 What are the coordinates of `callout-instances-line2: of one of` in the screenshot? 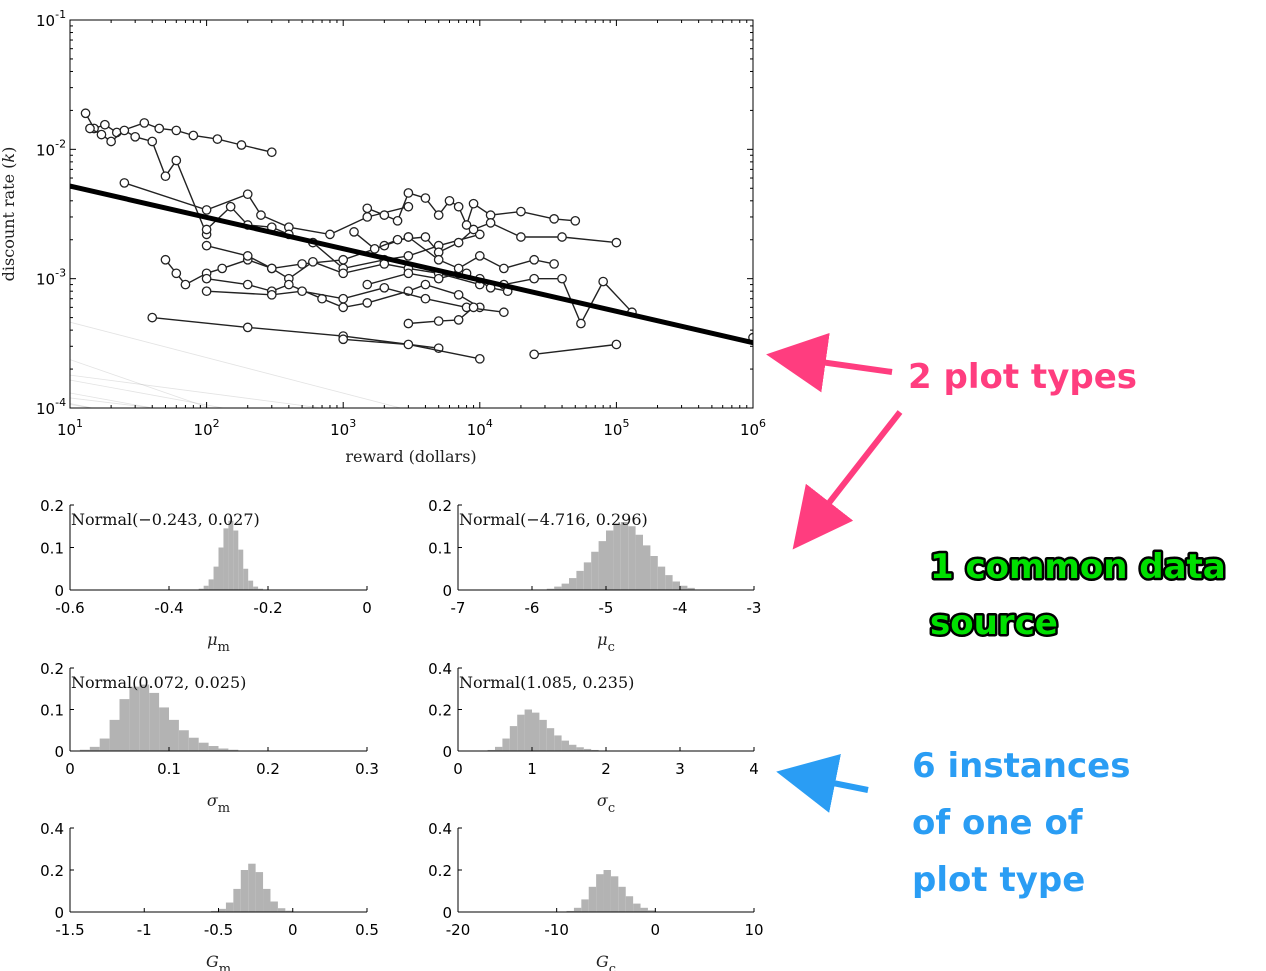 It's located at (998, 823).